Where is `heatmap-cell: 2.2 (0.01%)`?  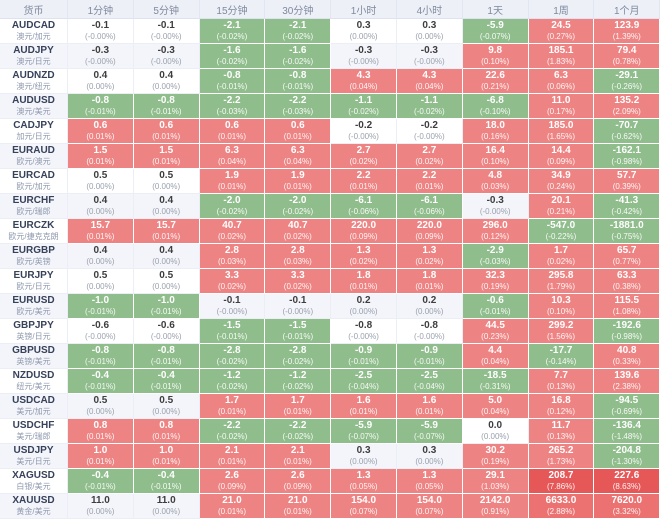
heatmap-cell: 2.2 (0.01%) is located at coordinates (429, 181).